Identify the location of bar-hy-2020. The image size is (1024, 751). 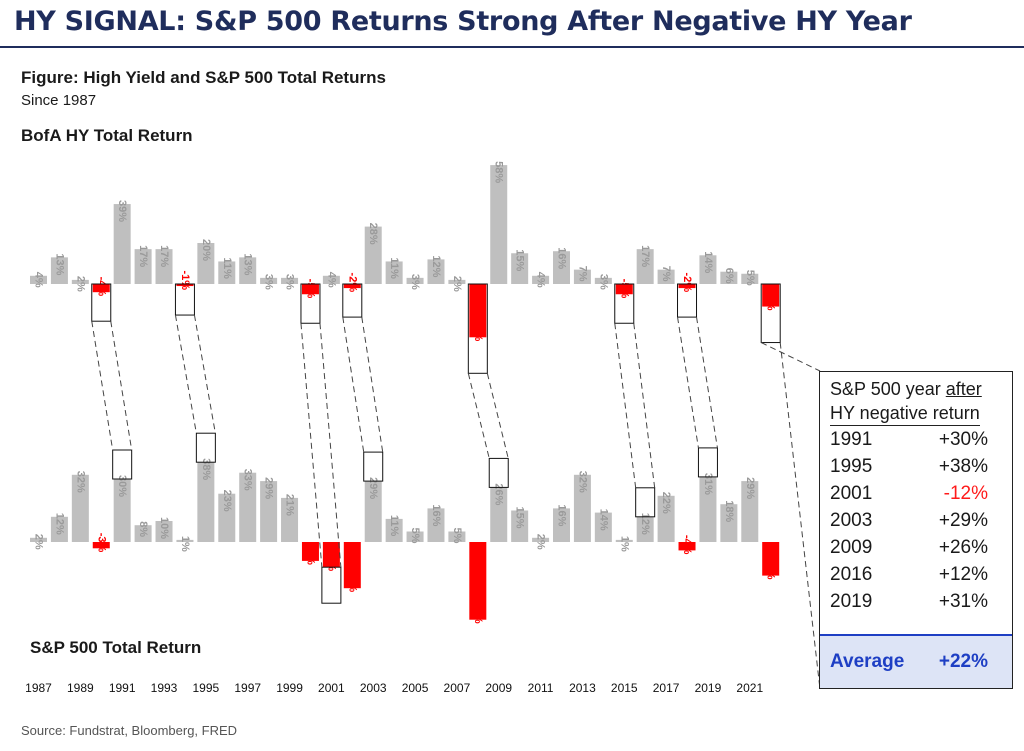
(729, 277).